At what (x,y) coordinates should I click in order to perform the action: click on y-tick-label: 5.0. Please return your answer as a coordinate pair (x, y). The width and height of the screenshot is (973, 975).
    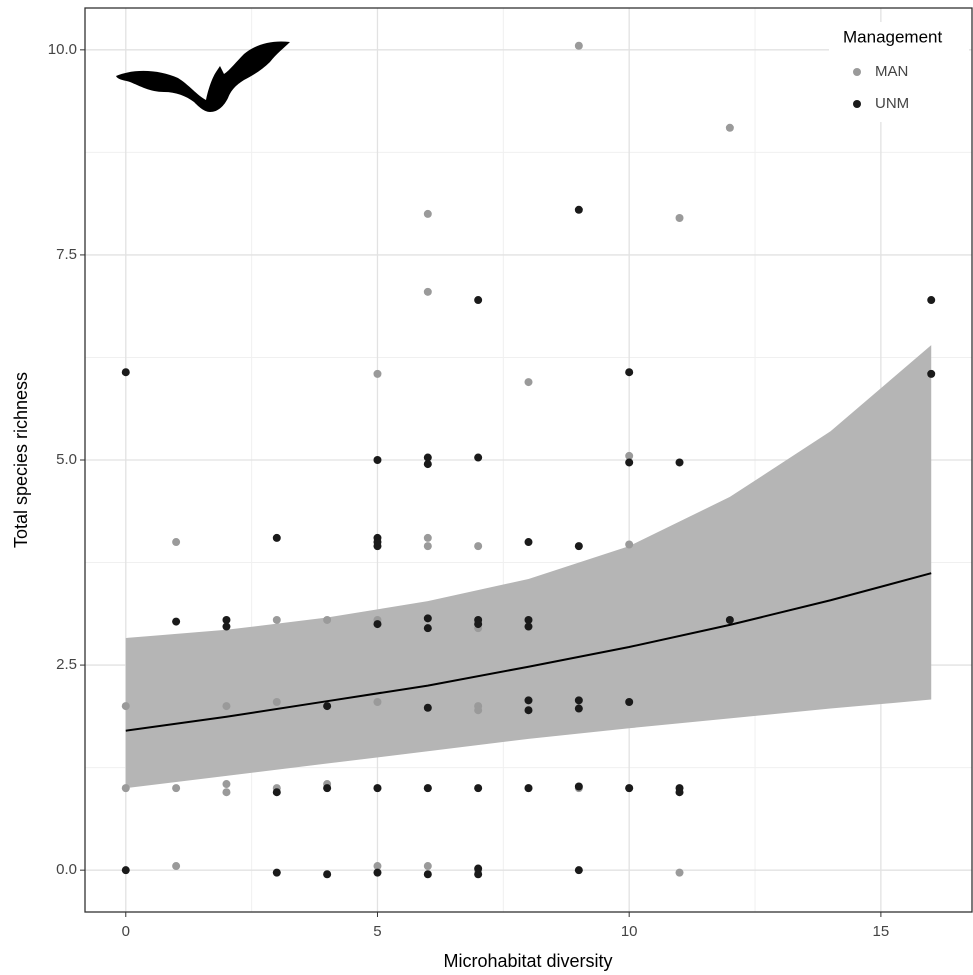
    Looking at the image, I should click on (66, 459).